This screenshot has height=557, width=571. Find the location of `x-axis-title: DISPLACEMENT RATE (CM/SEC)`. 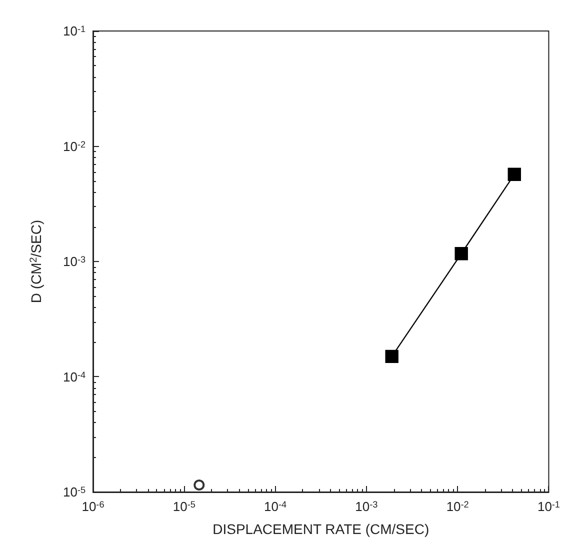

x-axis-title: DISPLACEMENT RATE (CM/SEC) is located at coordinates (321, 529).